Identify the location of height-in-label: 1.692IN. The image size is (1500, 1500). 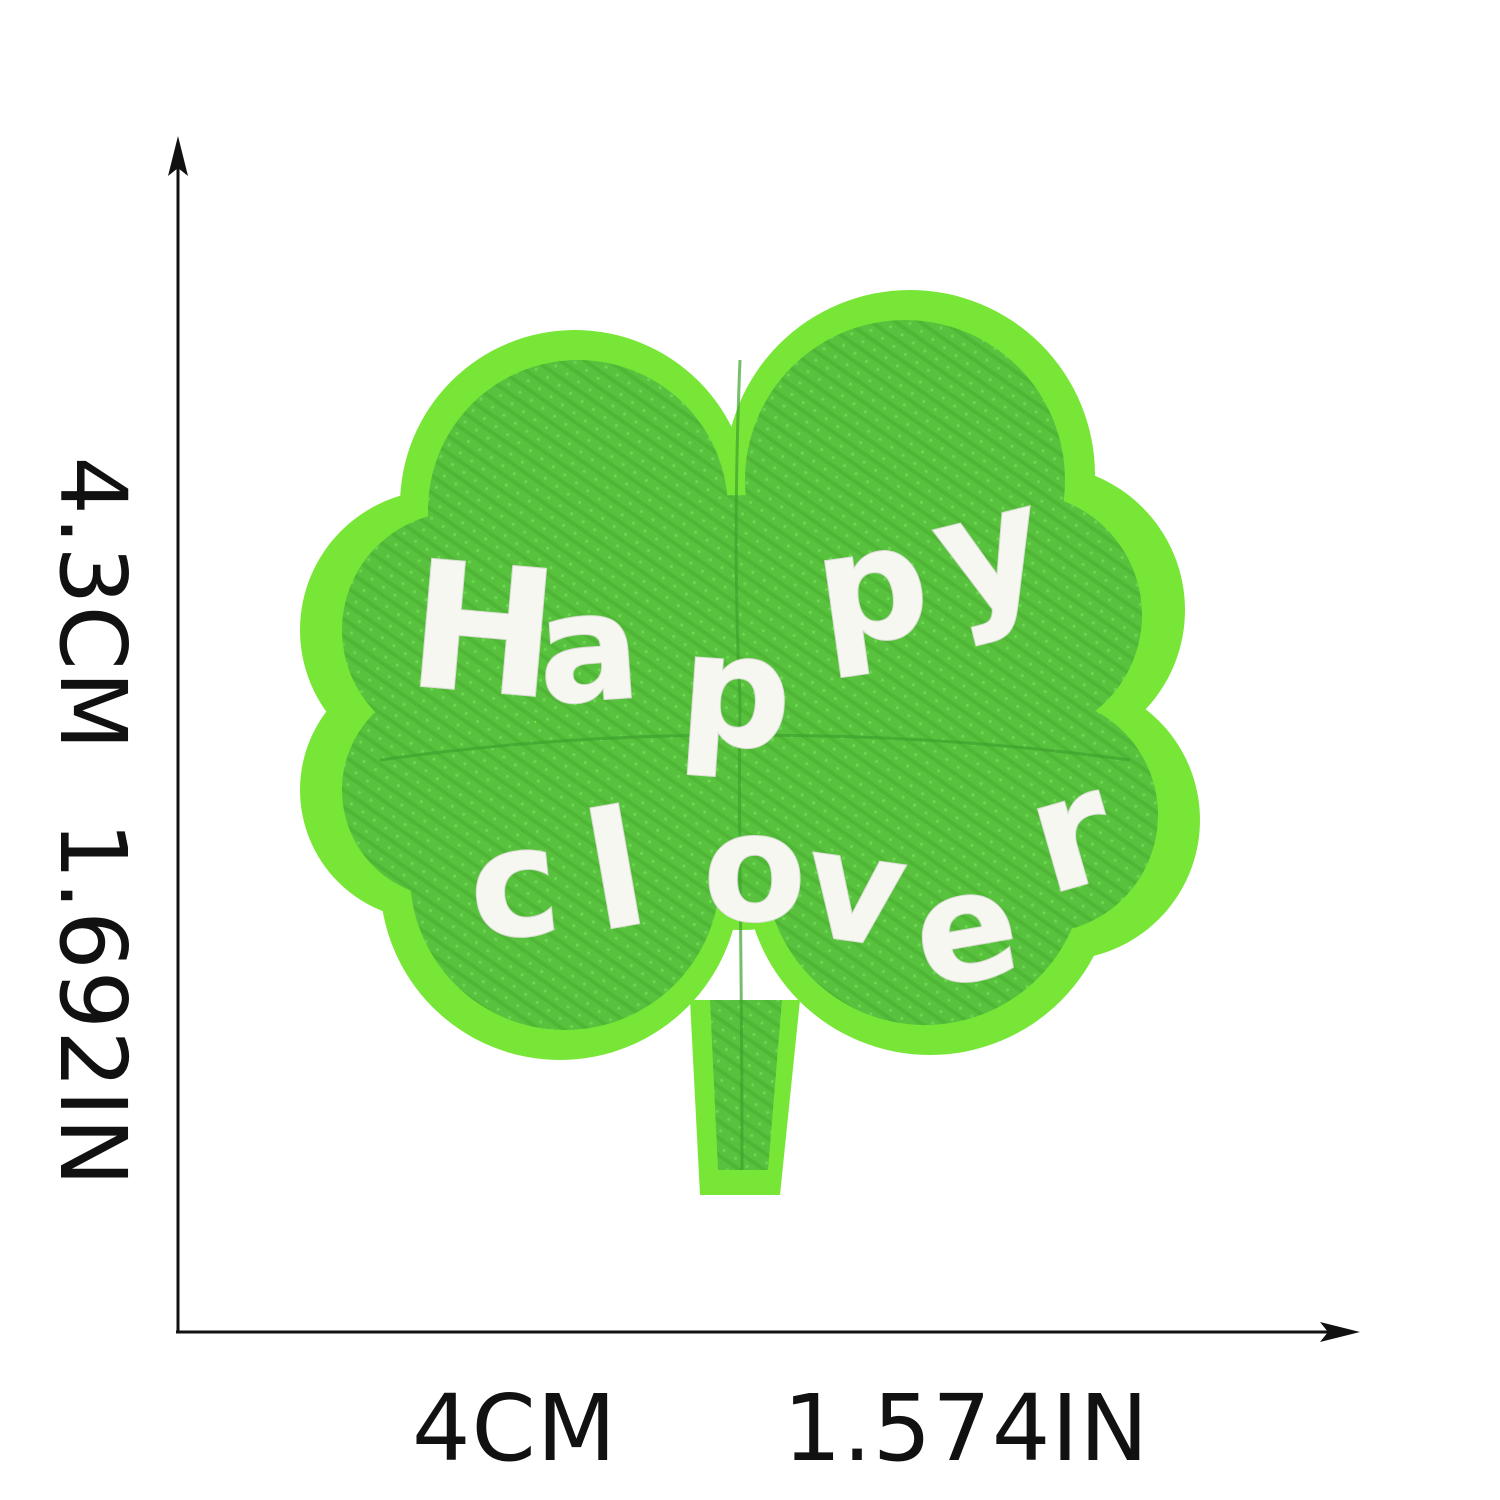
(92, 1004).